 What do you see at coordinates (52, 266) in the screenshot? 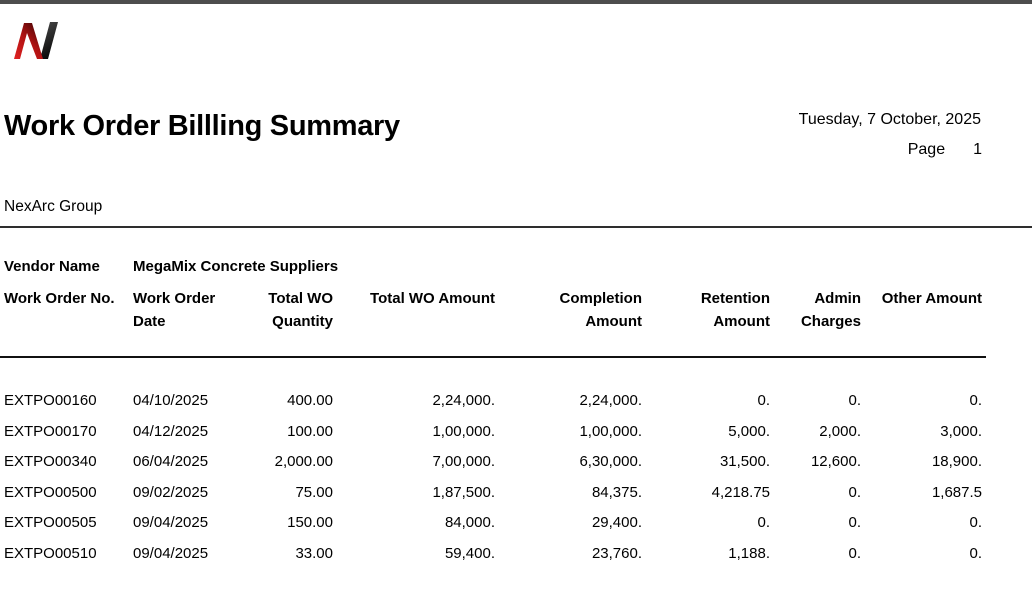
I see `vendor-name-label: Vendor Name` at bounding box center [52, 266].